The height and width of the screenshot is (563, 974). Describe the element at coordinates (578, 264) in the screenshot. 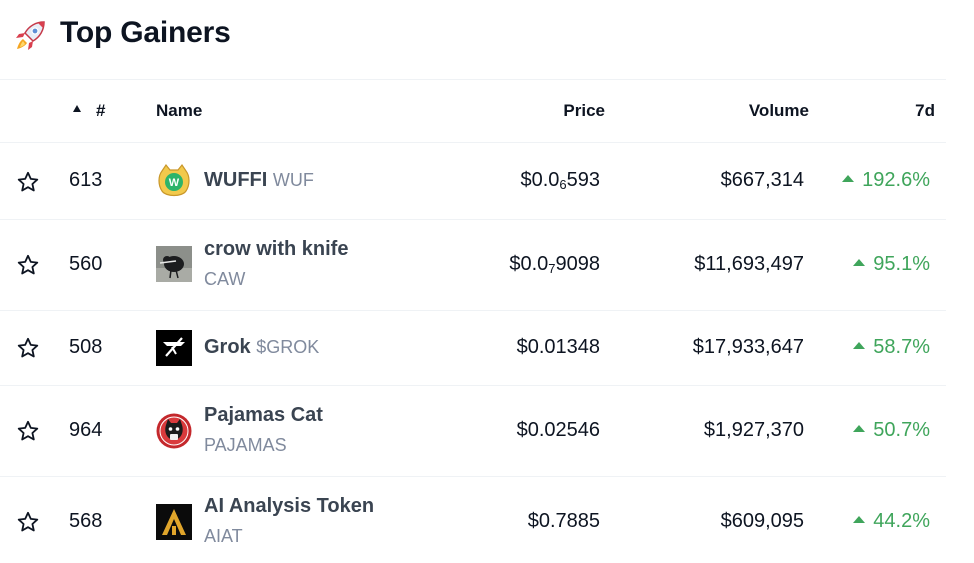

I see `price-digits: 9098` at that location.